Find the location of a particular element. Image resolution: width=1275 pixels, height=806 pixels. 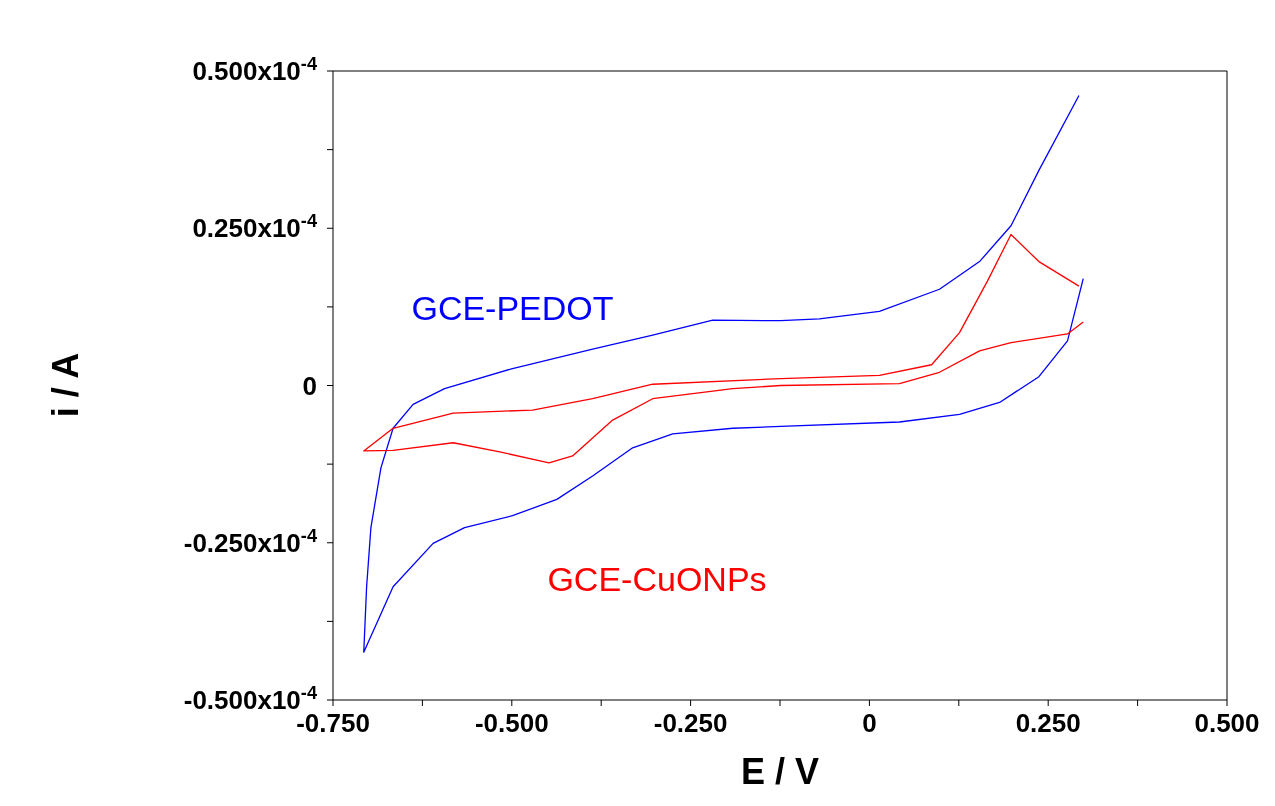

x-axis-title: E / V is located at coordinates (780, 771).